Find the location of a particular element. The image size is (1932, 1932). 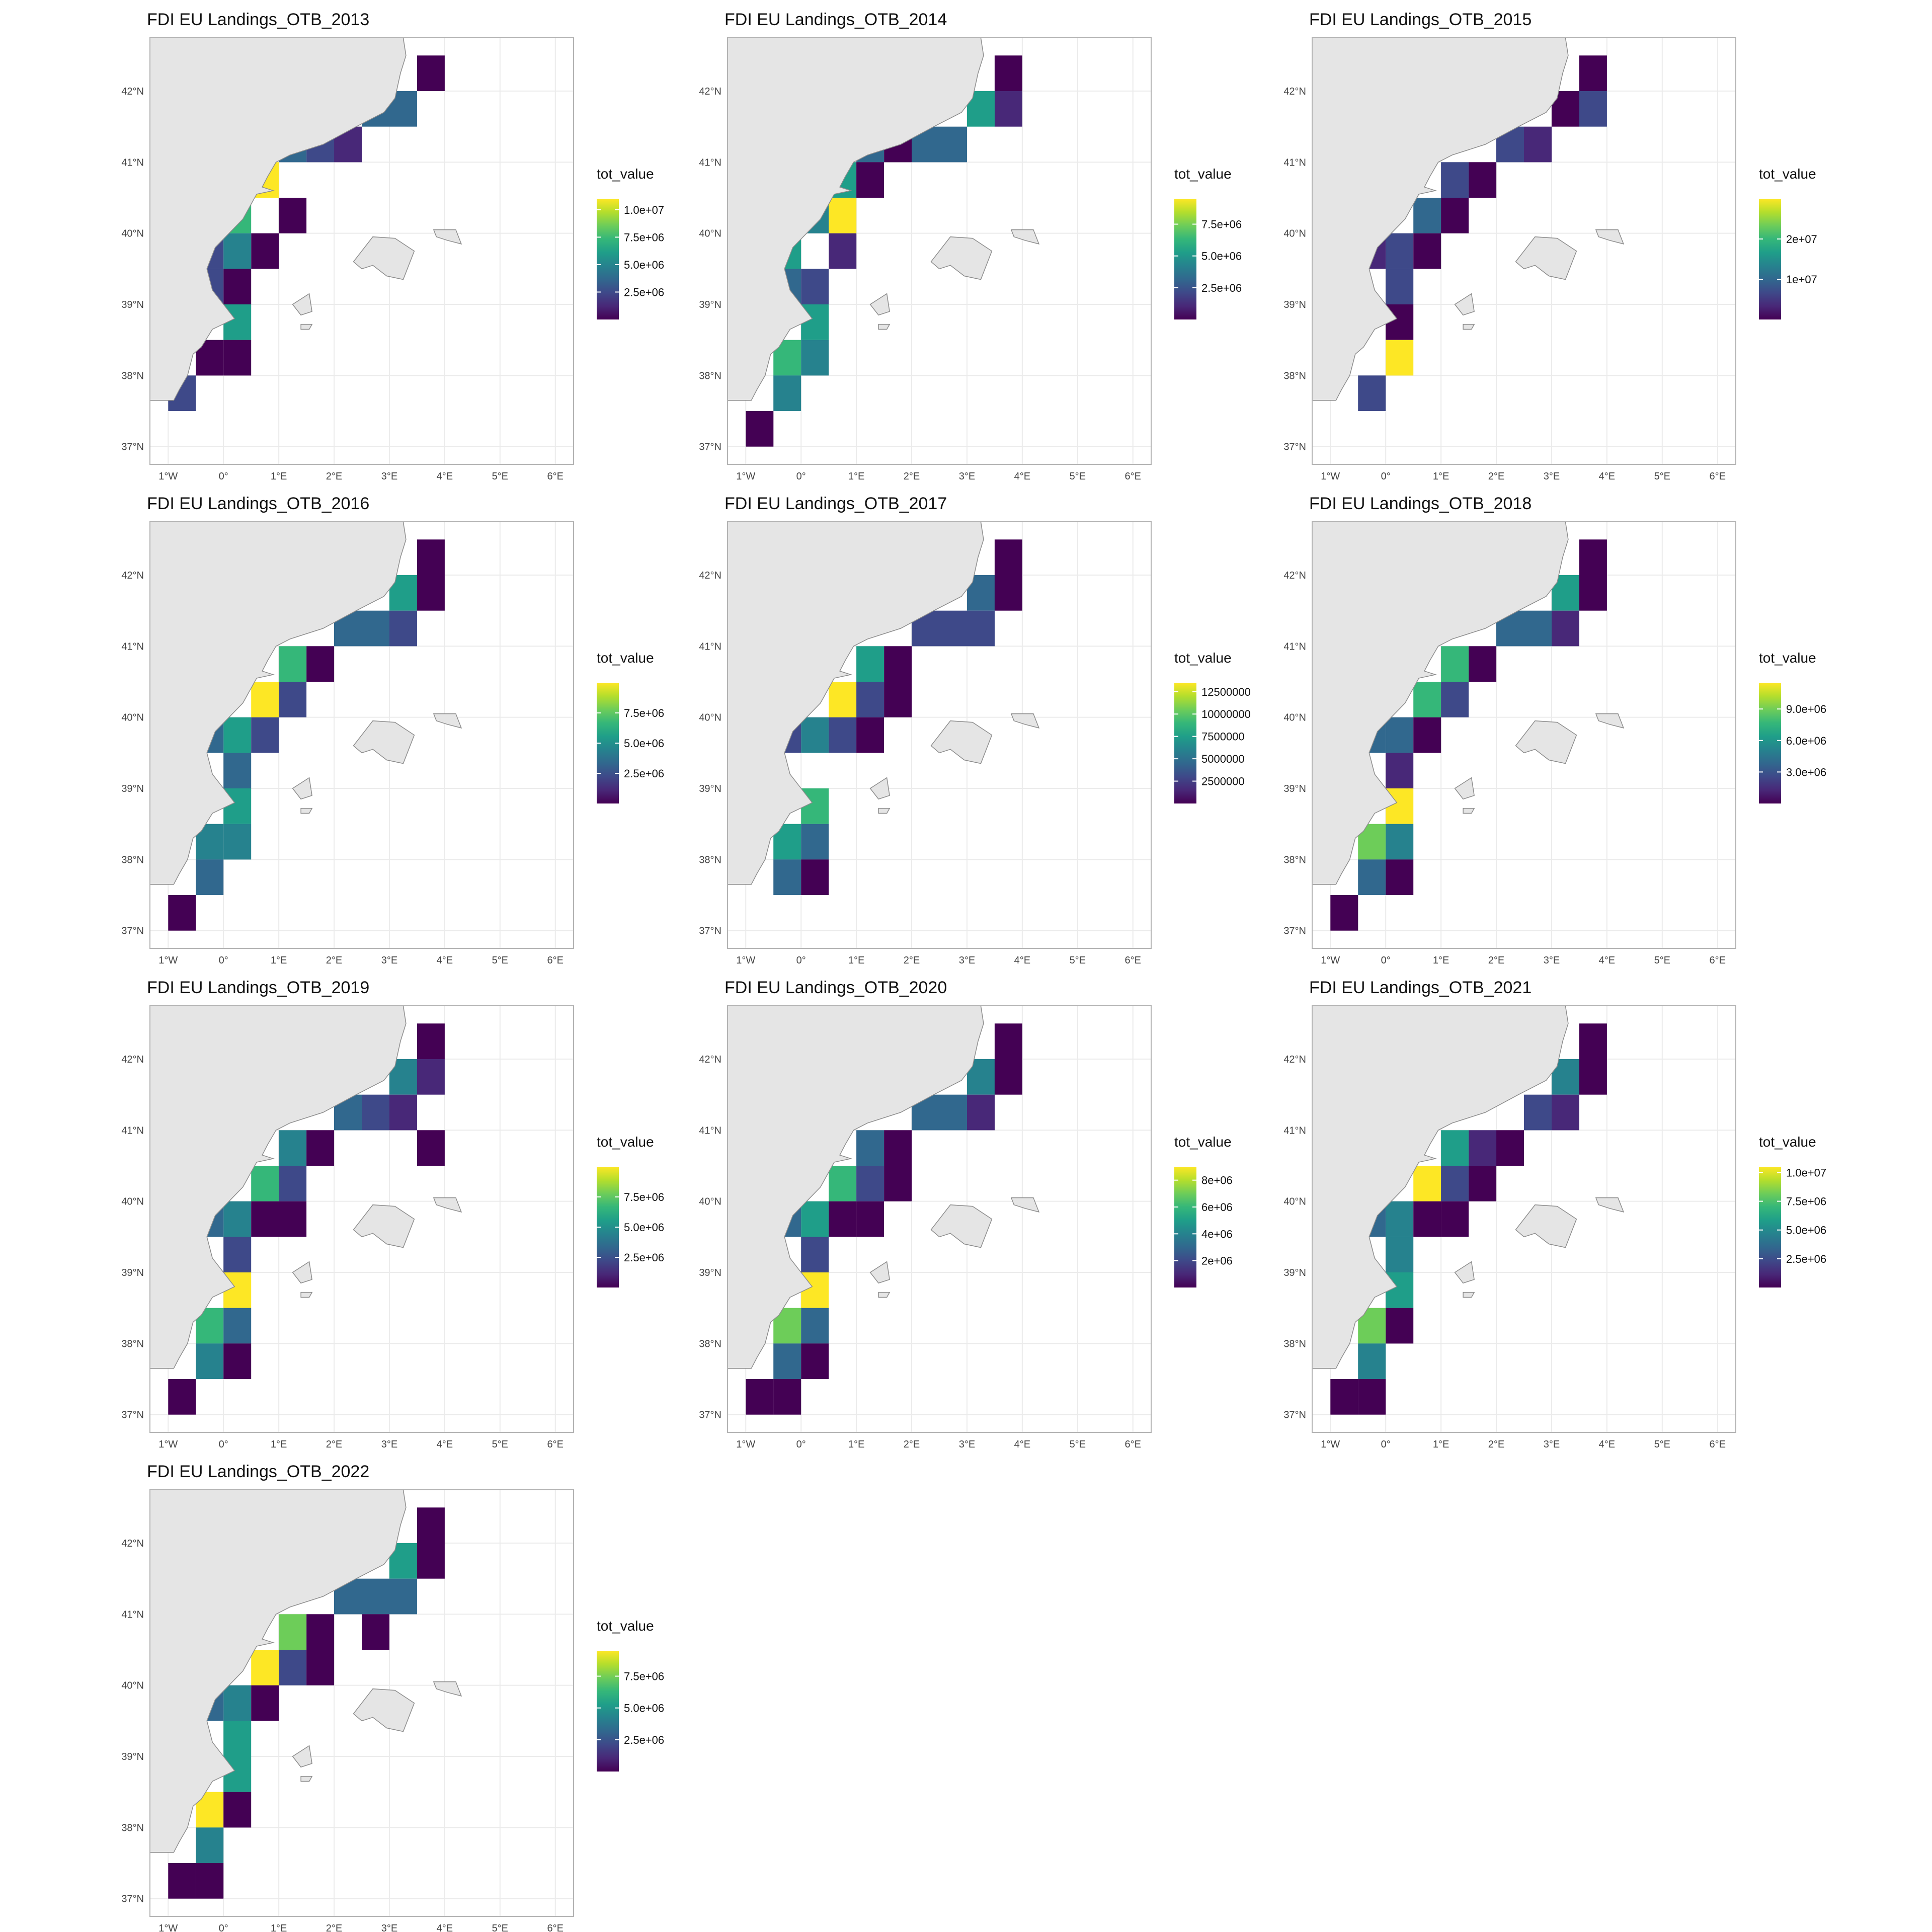

legend-tick-label: 7.5e+06 is located at coordinates (1806, 1201).